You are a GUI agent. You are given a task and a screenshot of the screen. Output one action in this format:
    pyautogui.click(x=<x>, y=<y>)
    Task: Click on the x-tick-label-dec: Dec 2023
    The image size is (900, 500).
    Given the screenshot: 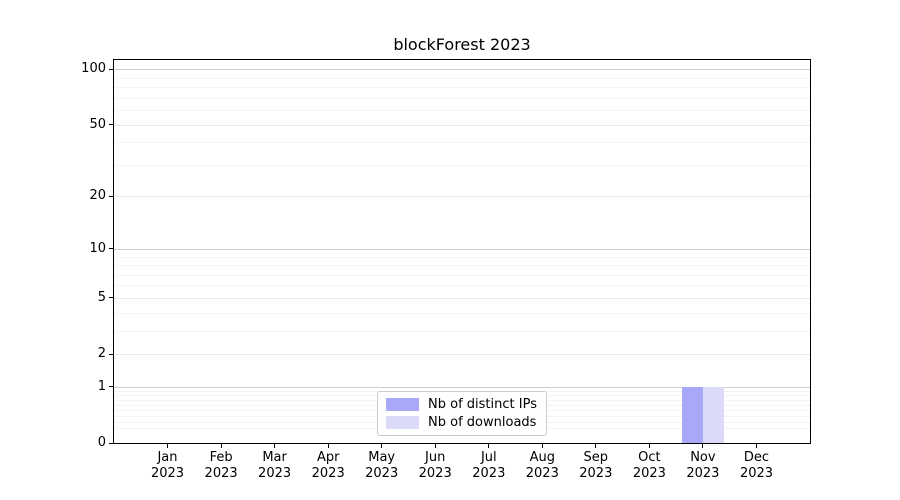 What is the action you would take?
    pyautogui.click(x=757, y=466)
    